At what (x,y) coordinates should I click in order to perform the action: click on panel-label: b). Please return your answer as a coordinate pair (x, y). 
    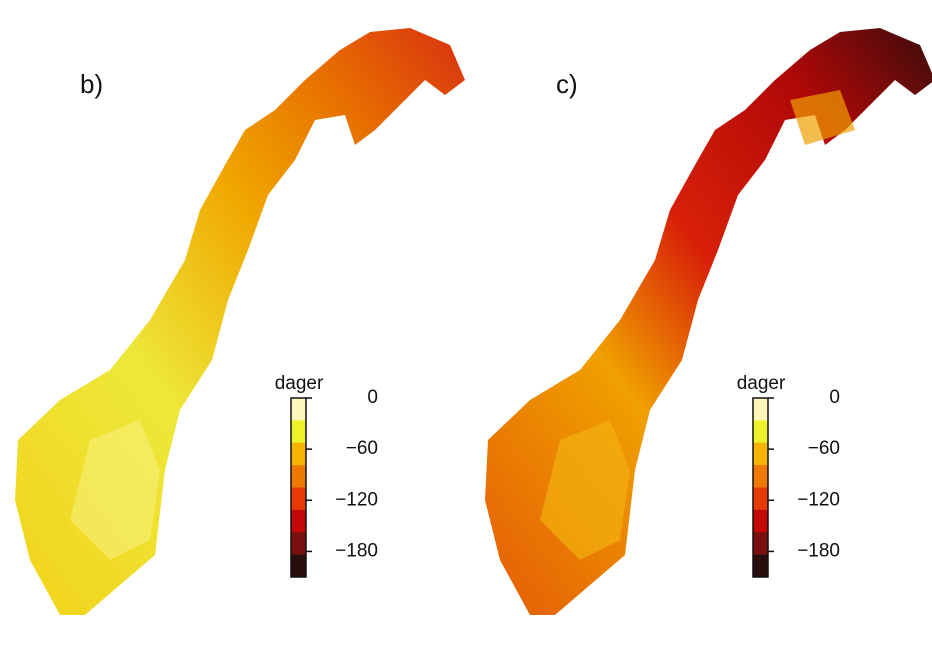
    Looking at the image, I should click on (91, 84).